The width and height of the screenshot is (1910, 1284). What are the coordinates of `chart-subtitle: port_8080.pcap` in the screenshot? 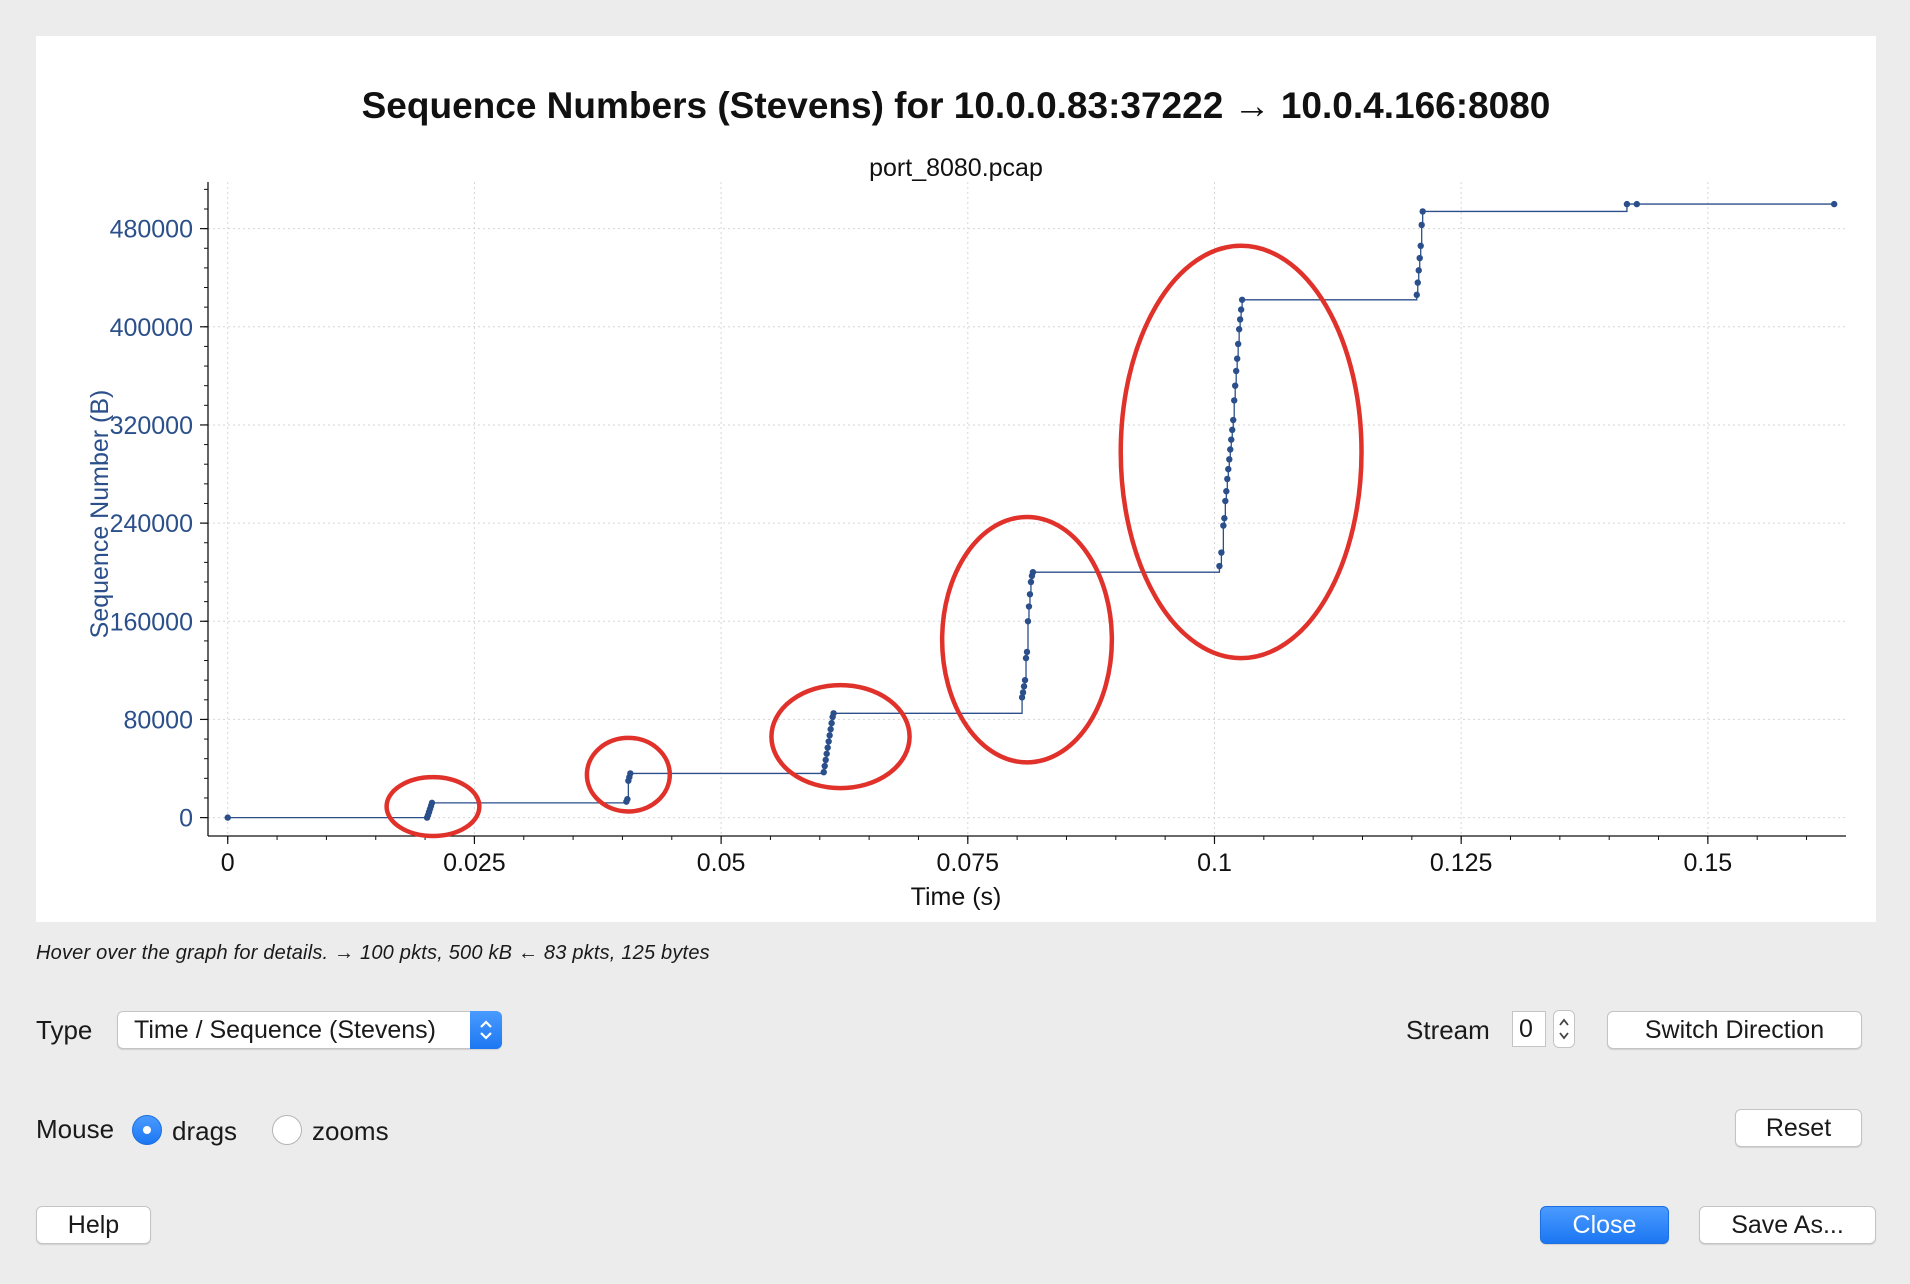 It's located at (956, 168).